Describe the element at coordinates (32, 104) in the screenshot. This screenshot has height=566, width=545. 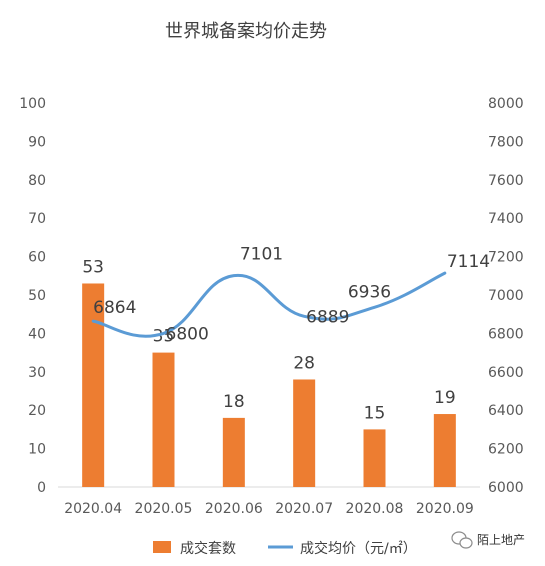
I see `y-left-tick-label: 100` at that location.